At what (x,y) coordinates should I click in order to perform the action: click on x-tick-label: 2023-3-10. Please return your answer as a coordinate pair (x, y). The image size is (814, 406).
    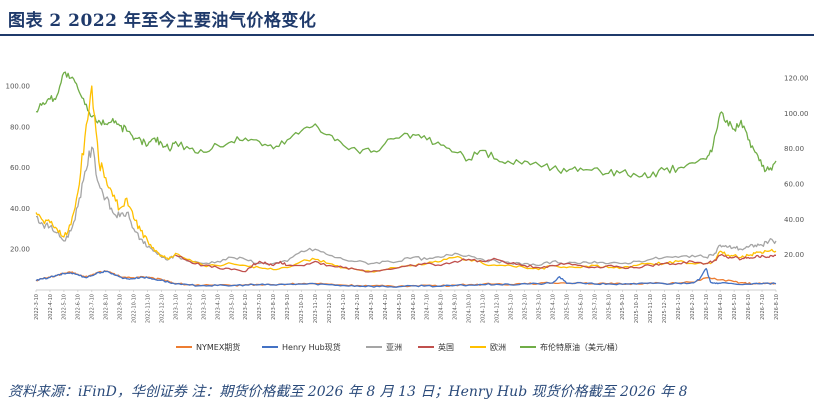
    Looking at the image, I should click on (204, 307).